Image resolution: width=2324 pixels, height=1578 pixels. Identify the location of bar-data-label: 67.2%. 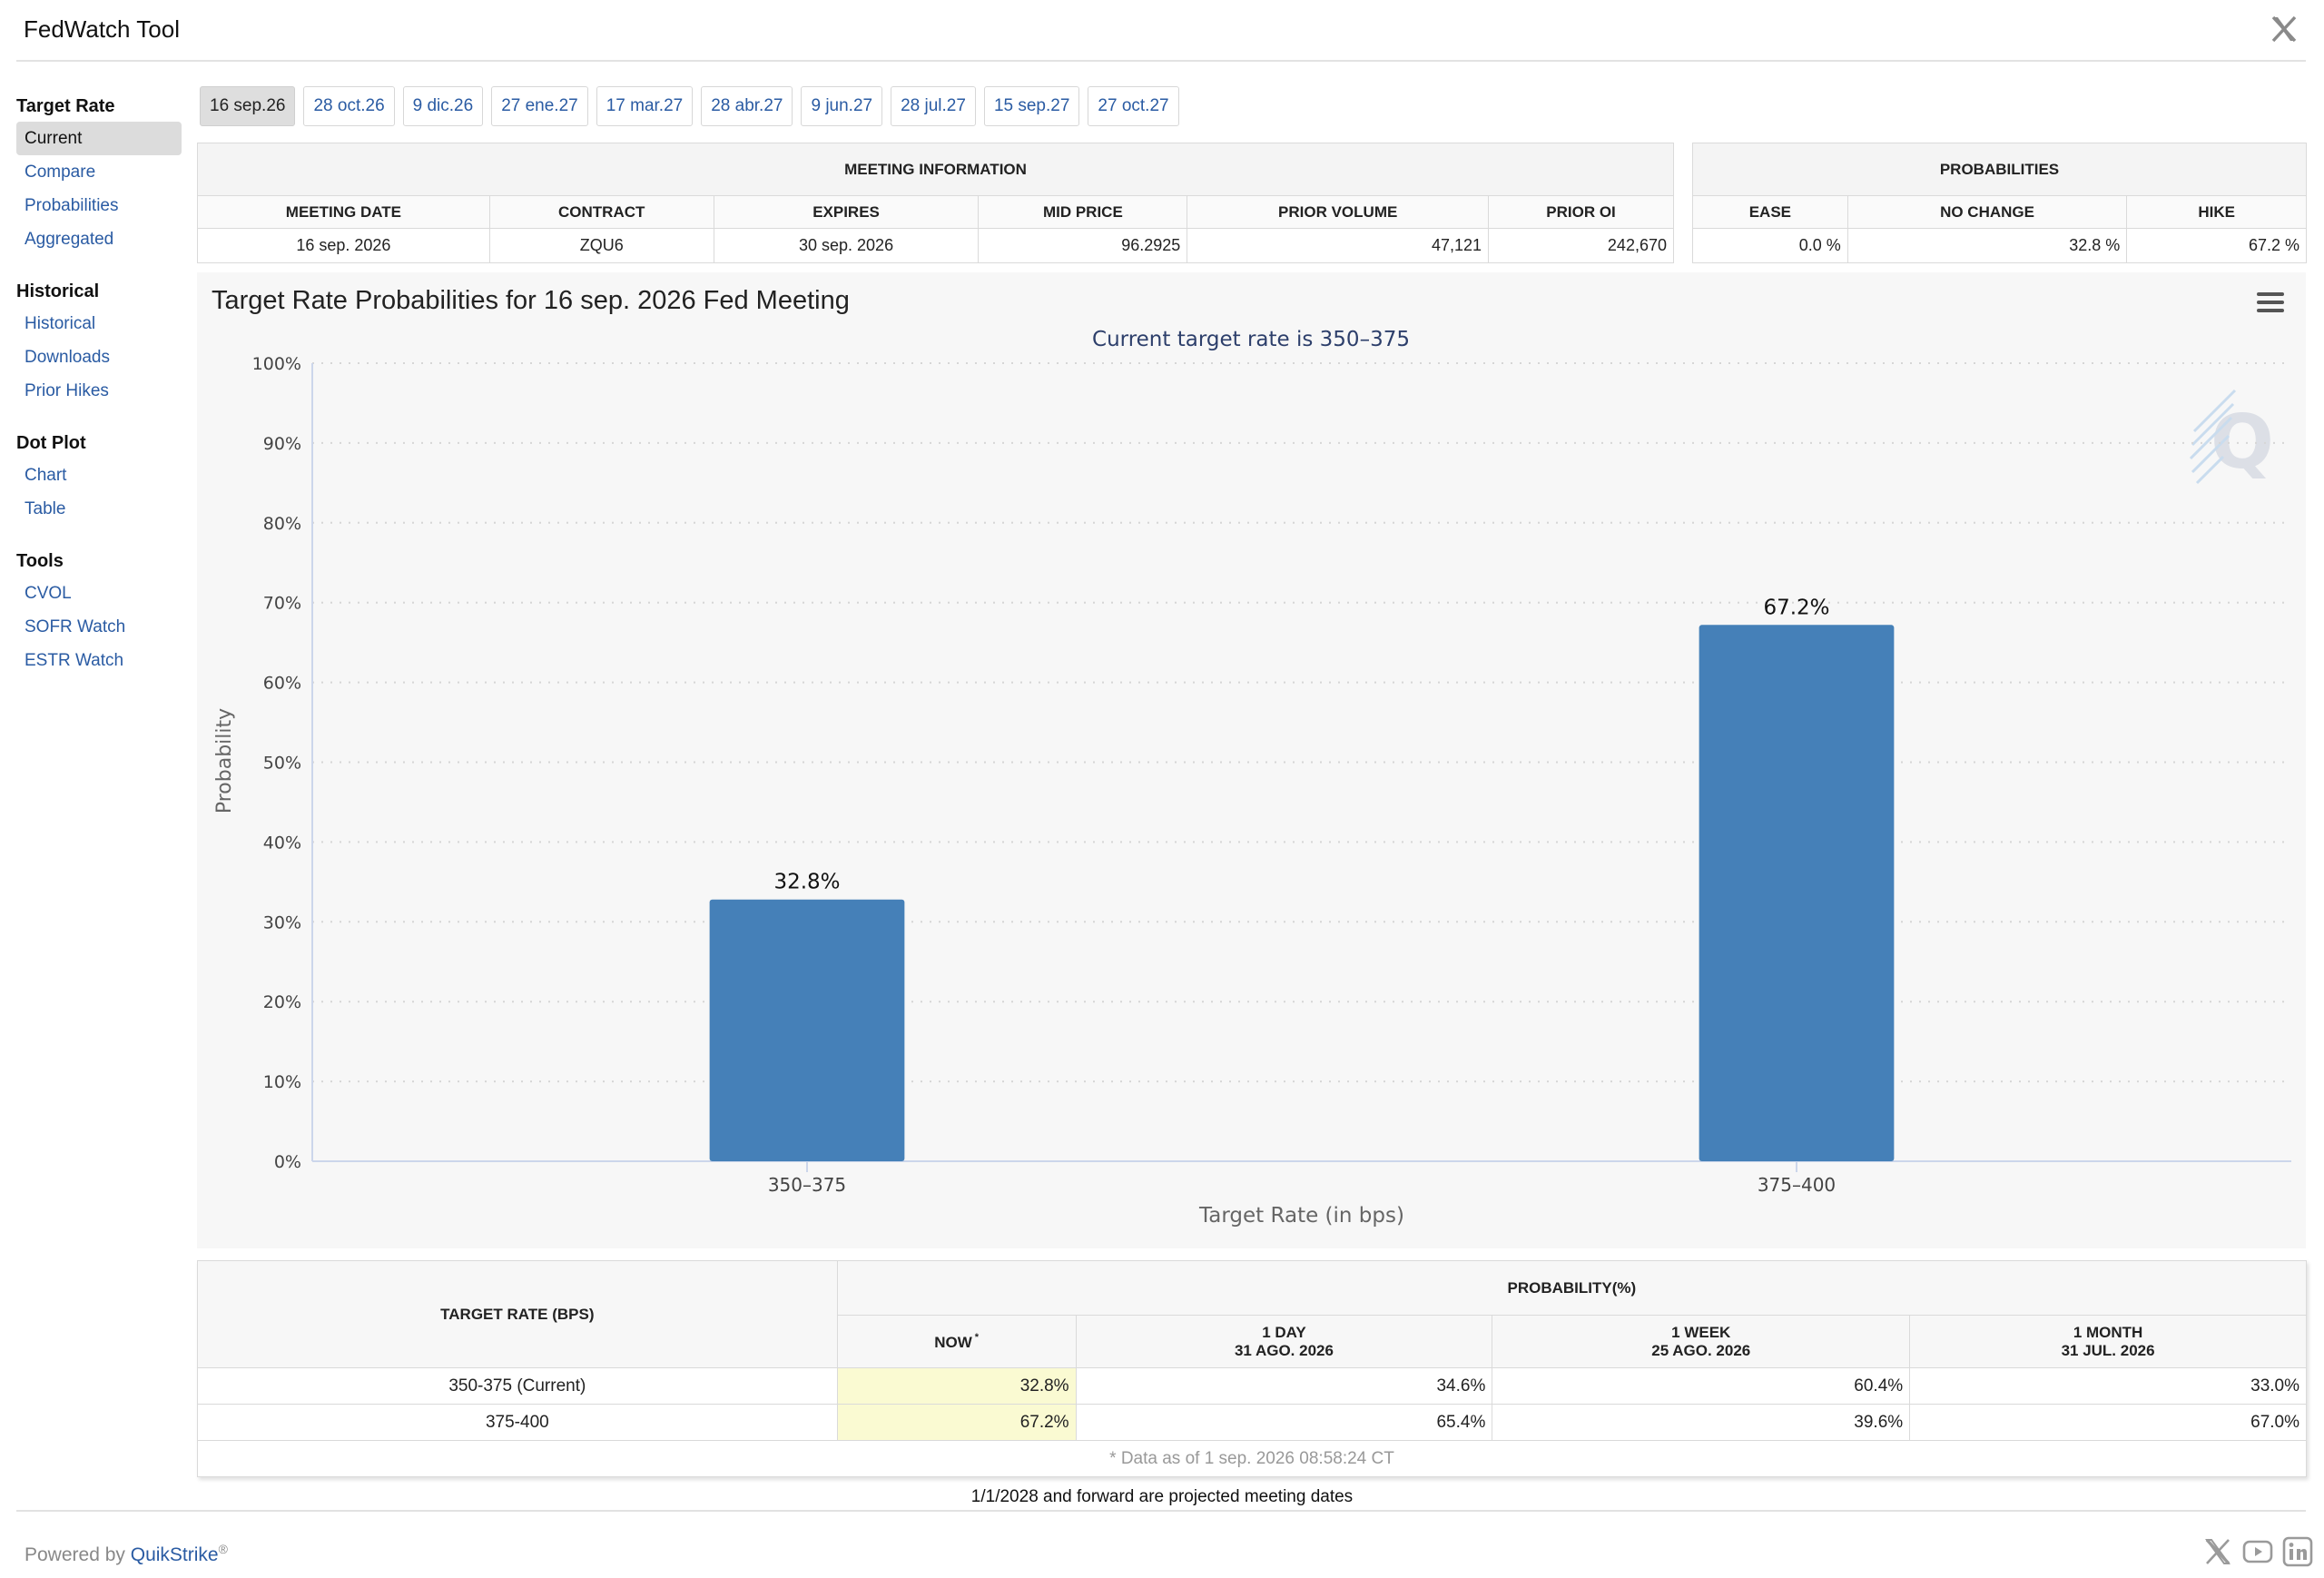
(1796, 608).